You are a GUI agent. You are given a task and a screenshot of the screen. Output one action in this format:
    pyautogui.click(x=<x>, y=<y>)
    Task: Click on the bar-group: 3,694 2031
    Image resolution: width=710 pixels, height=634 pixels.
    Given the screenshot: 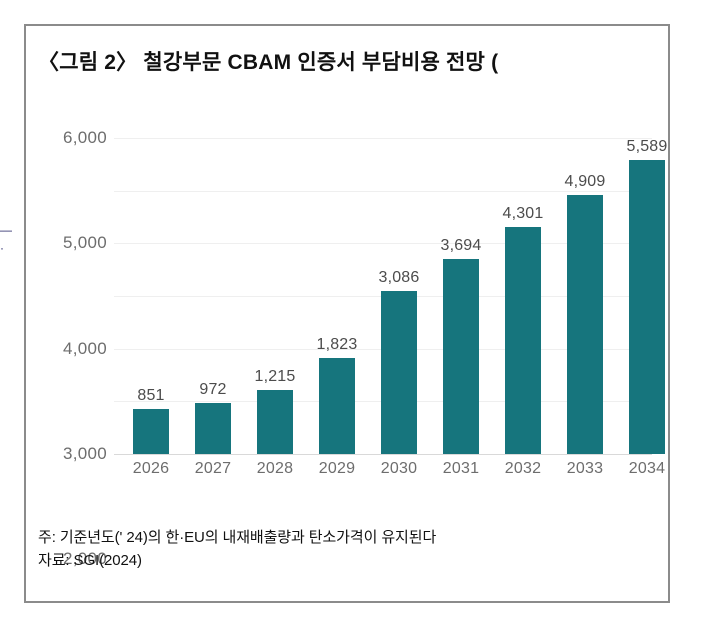 What is the action you would take?
    pyautogui.click(x=461, y=307)
    